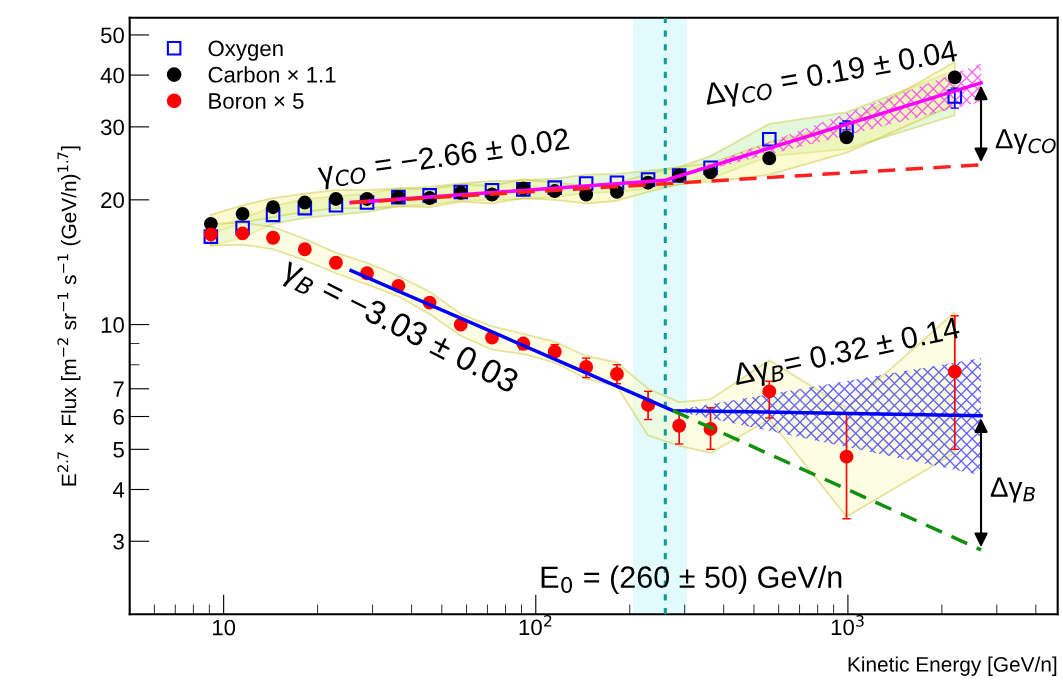 Image resolution: width=1063 pixels, height=684 pixels. I want to click on text: E$^{2.7}$ × Flux [m$^{−2}$ sr$^{−1}$ s$^{−1}$ (GeV/n)$^{1.7}$], so click(69, 316).